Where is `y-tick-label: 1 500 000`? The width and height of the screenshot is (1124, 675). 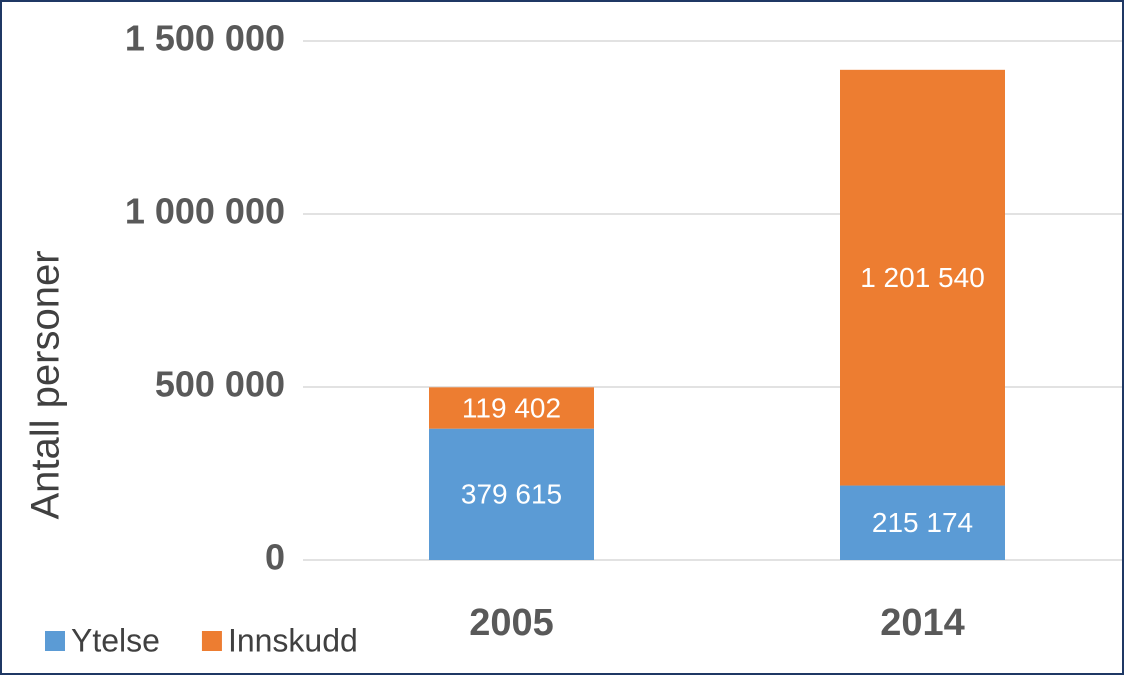
y-tick-label: 1 500 000 is located at coordinates (205, 38).